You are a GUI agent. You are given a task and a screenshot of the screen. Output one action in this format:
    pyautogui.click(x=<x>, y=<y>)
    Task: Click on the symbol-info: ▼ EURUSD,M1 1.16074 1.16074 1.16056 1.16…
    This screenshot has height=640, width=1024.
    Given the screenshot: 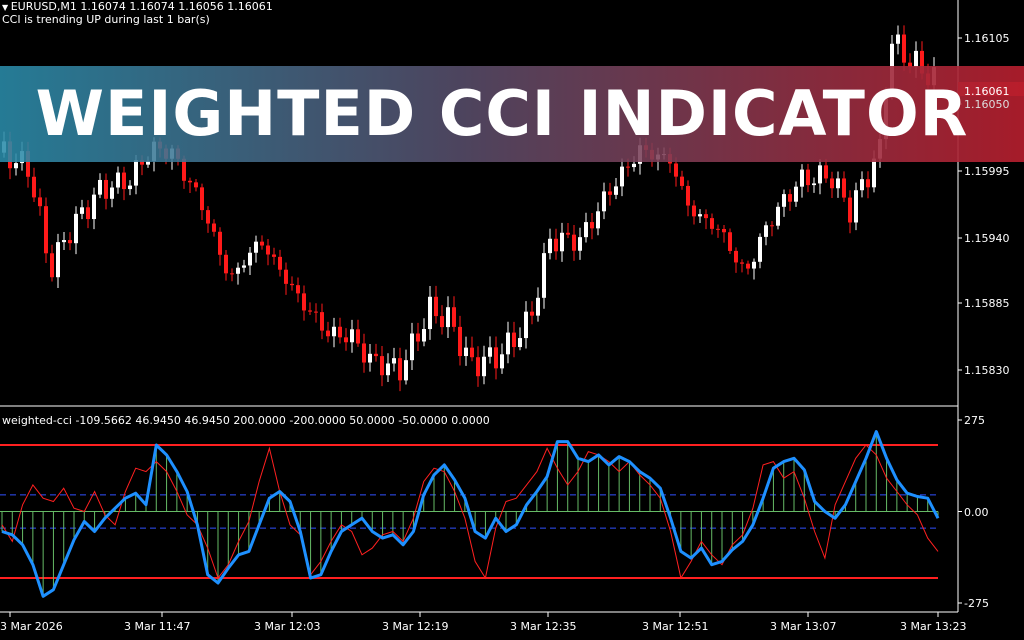 What is the action you would take?
    pyautogui.click(x=137, y=7)
    